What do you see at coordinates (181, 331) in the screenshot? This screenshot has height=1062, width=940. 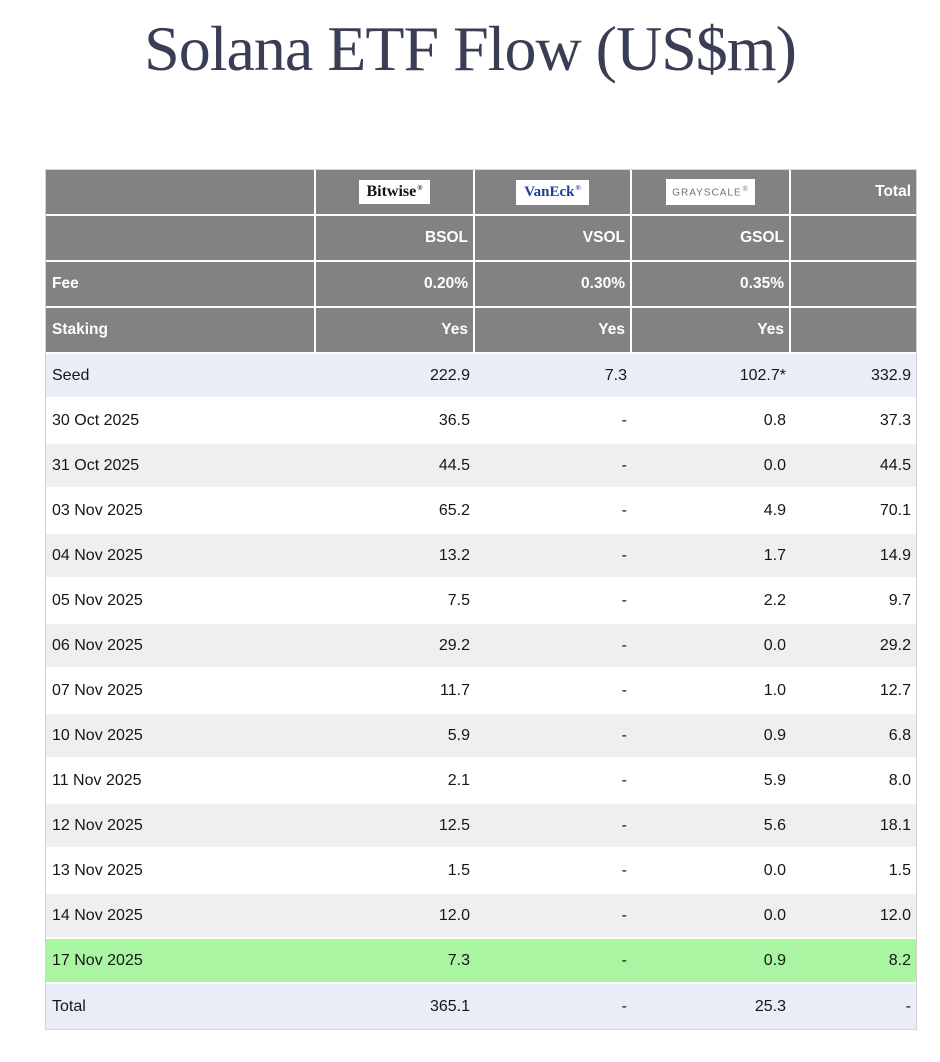 I see `staking-row-label: Staking` at bounding box center [181, 331].